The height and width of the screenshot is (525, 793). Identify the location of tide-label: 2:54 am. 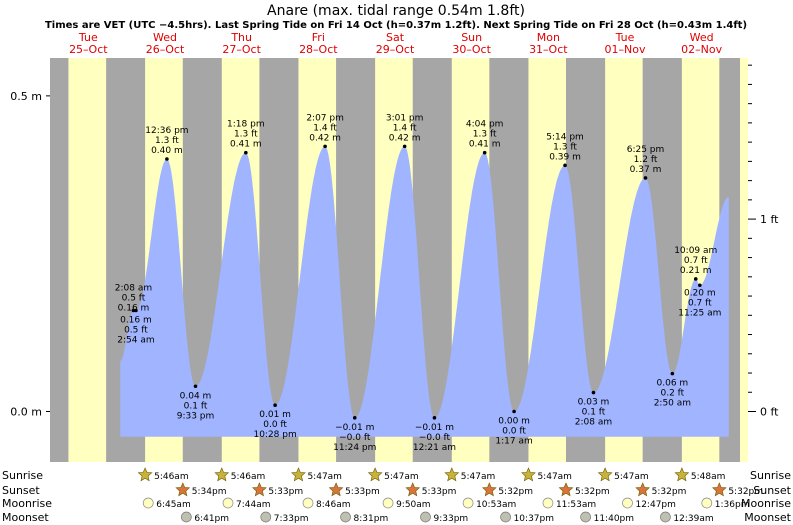
(135, 341).